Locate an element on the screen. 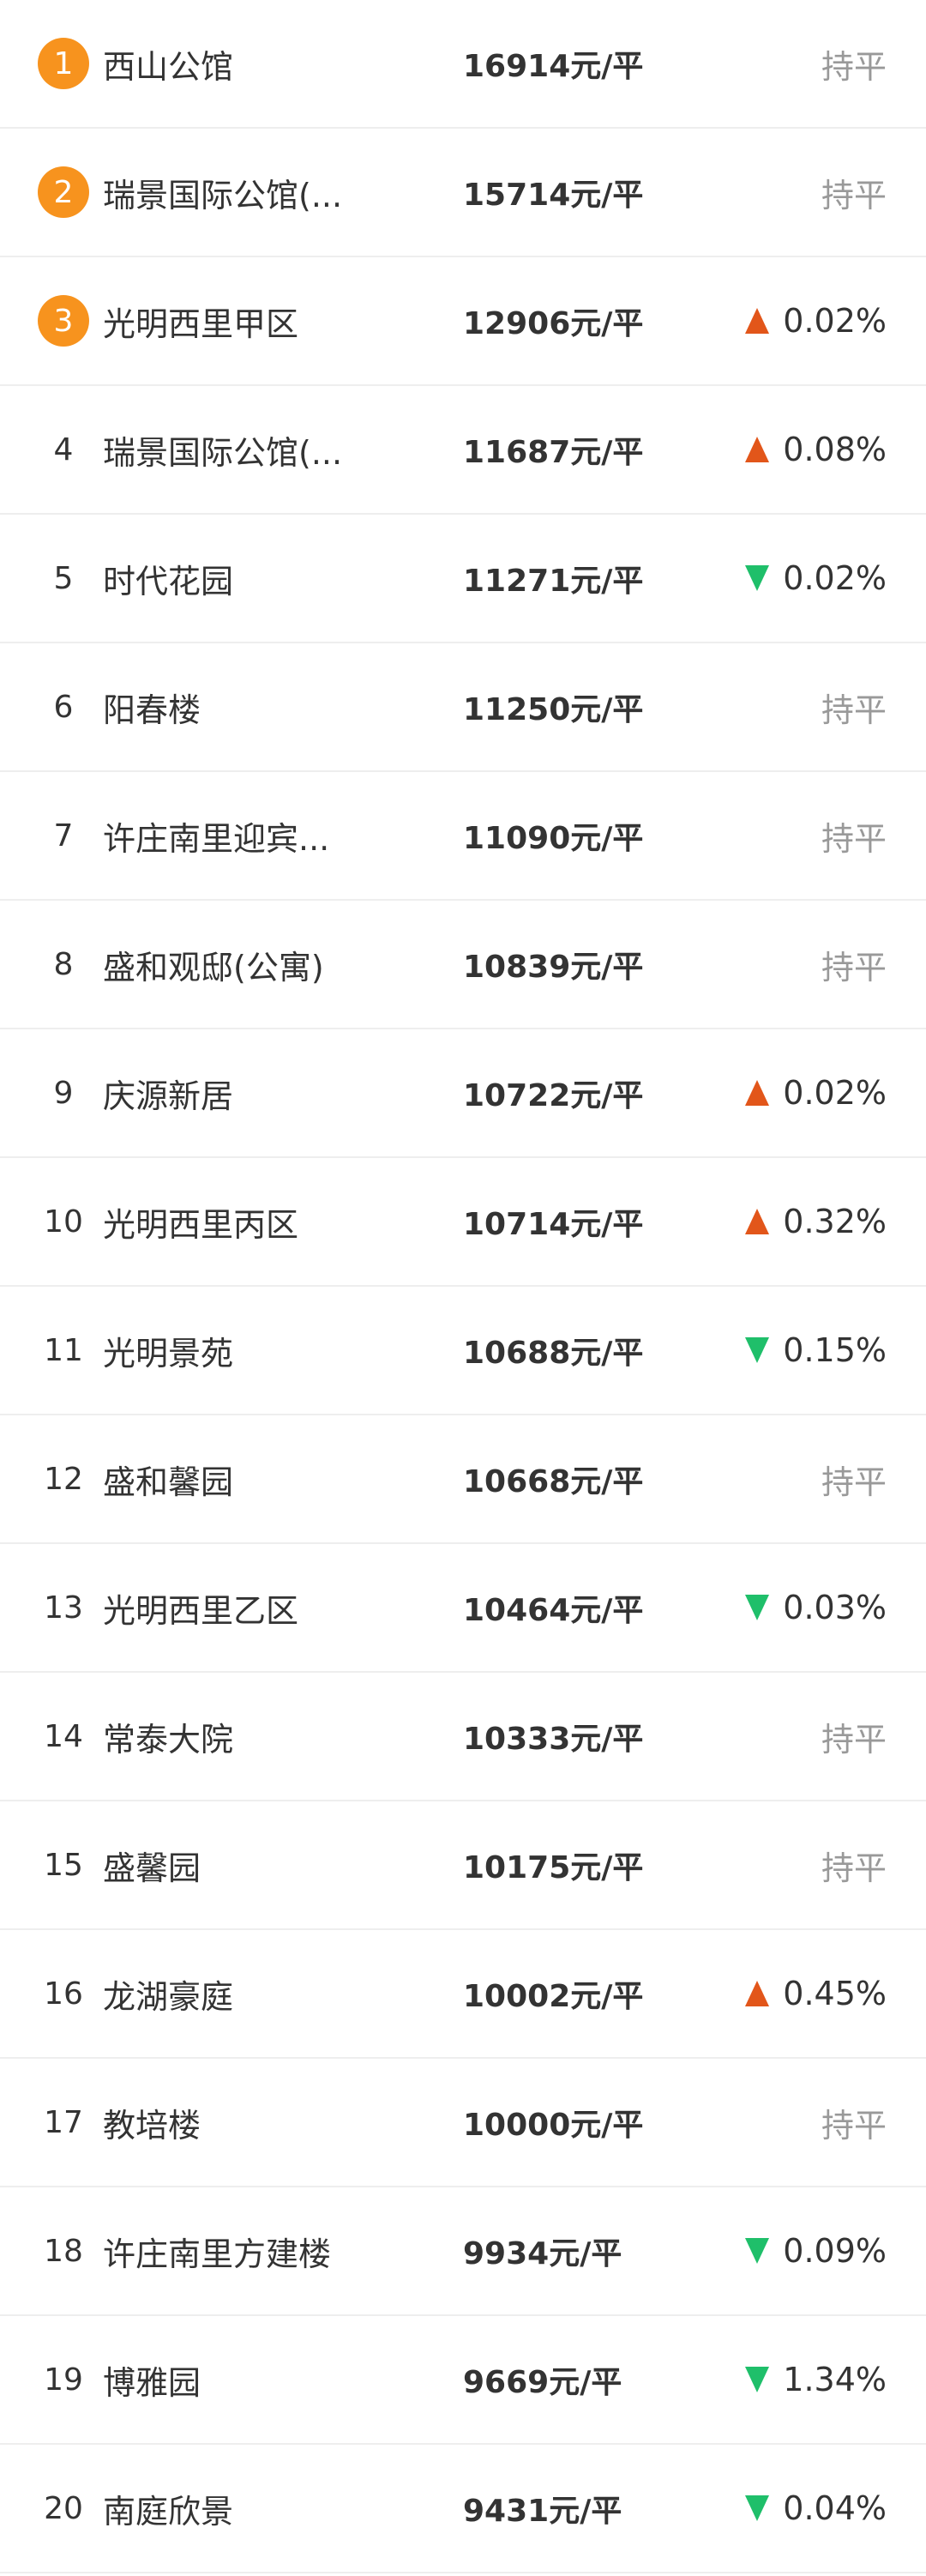 Image resolution: width=926 pixels, height=2576 pixels. rank-number: 6 is located at coordinates (63, 707).